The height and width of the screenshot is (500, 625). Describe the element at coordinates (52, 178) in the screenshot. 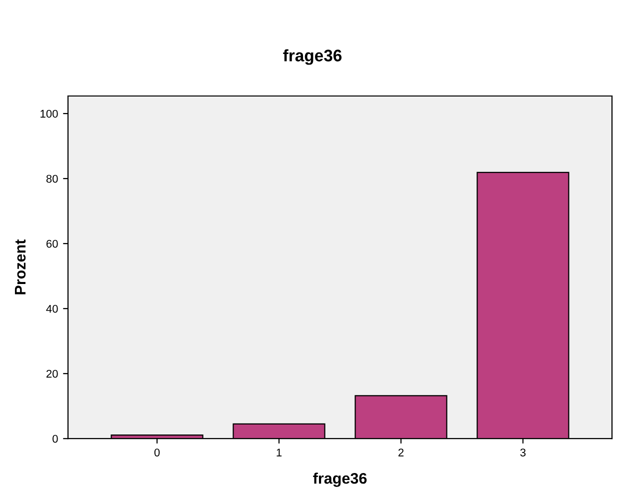

I see `y-tick-label: 80` at that location.